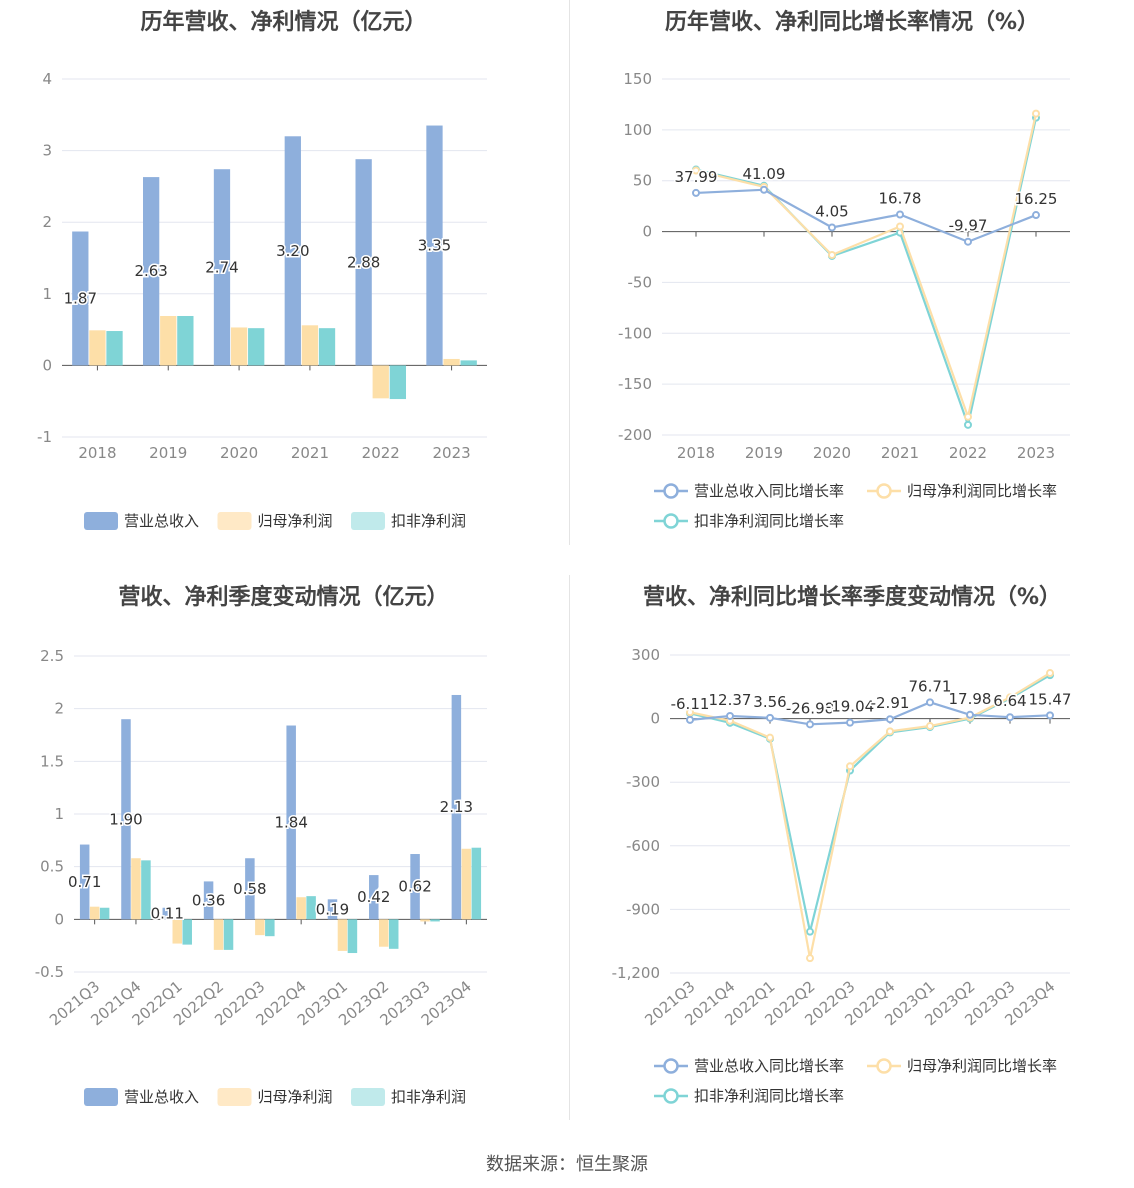 This screenshot has width=1134, height=1188. Describe the element at coordinates (52, 761) in the screenshot. I see `y-tick-label: 1.5` at that location.